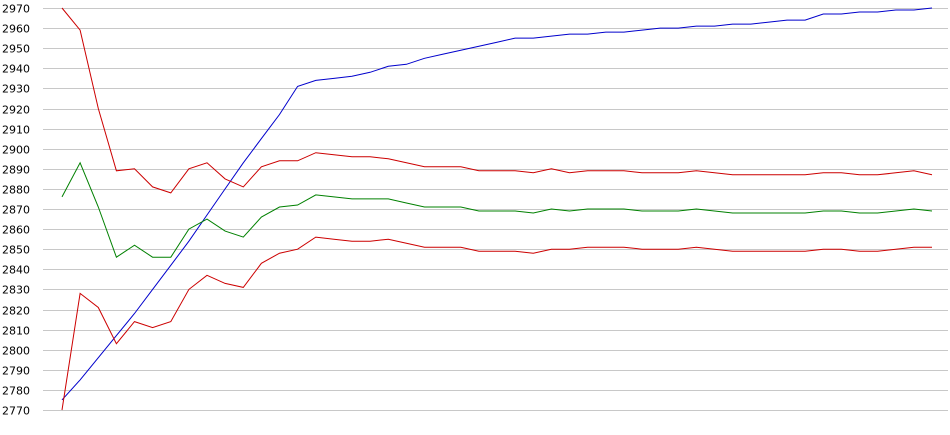 The image size is (950, 435). I want to click on y-tick-label: 2900, so click(16, 150).